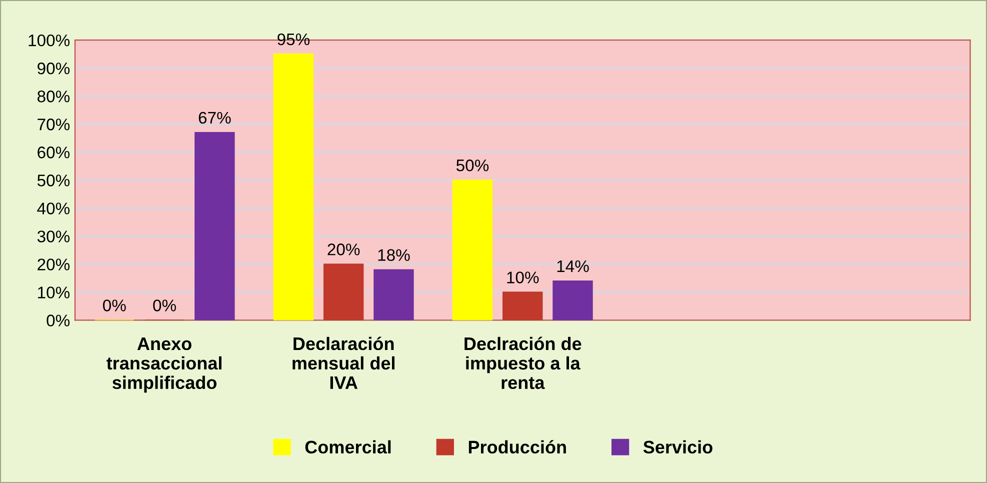 The width and height of the screenshot is (987, 483). Describe the element at coordinates (53, 208) in the screenshot. I see `y-tick-label: 40%` at that location.